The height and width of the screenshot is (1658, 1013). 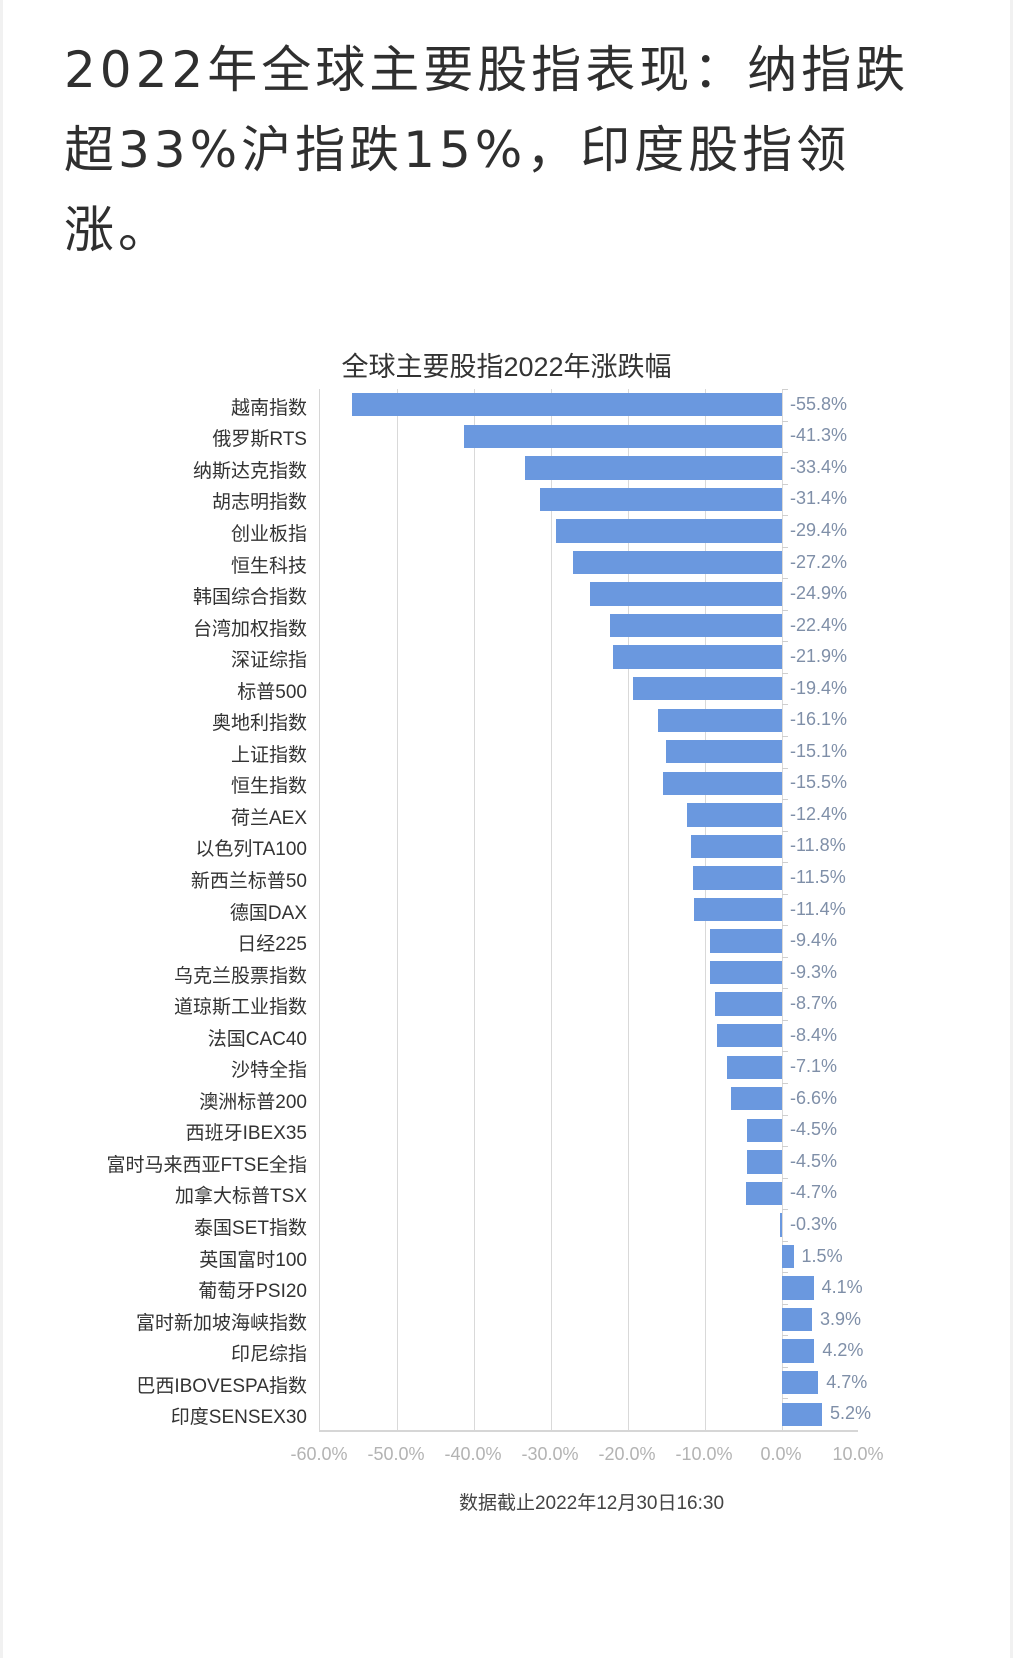 What do you see at coordinates (268, 1355) in the screenshot?
I see `category-label: 印尼综指` at bounding box center [268, 1355].